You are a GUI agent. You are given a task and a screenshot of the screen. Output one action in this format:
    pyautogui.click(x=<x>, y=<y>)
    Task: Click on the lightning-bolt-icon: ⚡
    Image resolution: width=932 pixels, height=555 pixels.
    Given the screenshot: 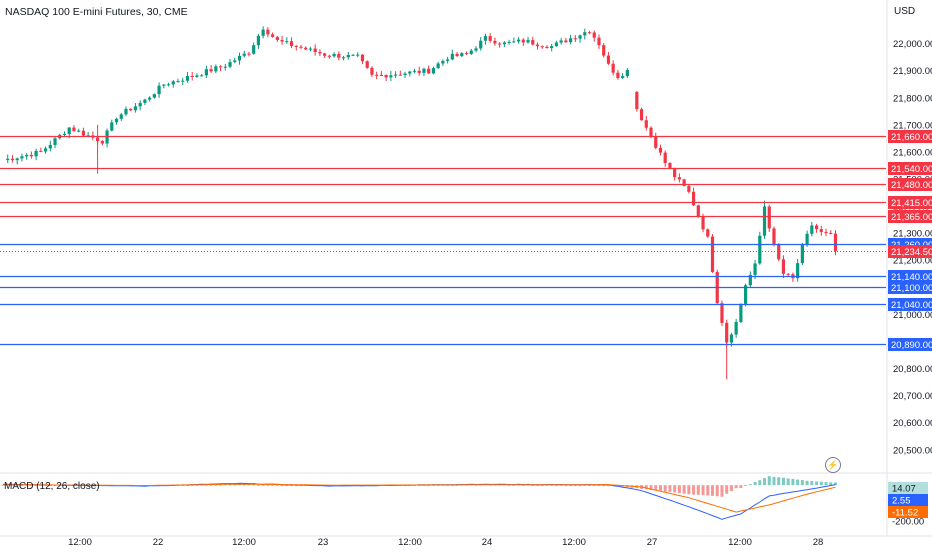 What is the action you would take?
    pyautogui.click(x=833, y=465)
    